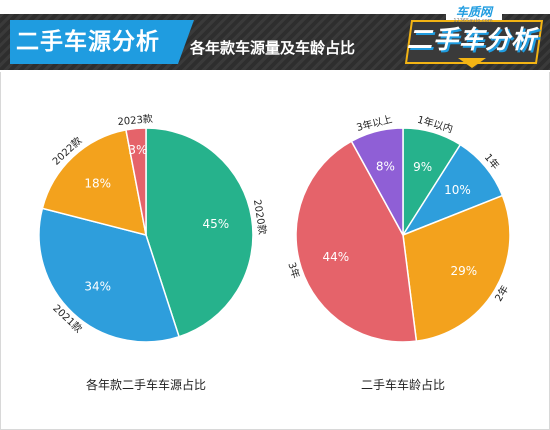 This screenshot has width=550, height=430. What do you see at coordinates (463, 271) in the screenshot?
I see `pie-1-value-label-2: 29%` at bounding box center [463, 271].